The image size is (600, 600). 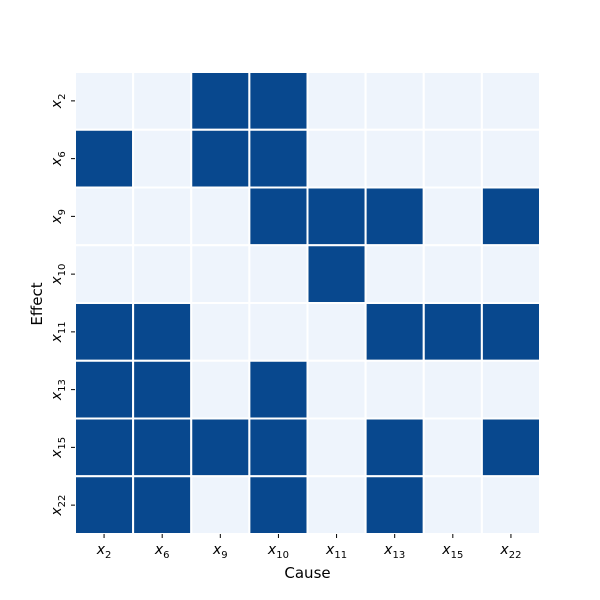 What do you see at coordinates (58, 448) in the screenshot?
I see `y-tick-label: x15` at bounding box center [58, 448].